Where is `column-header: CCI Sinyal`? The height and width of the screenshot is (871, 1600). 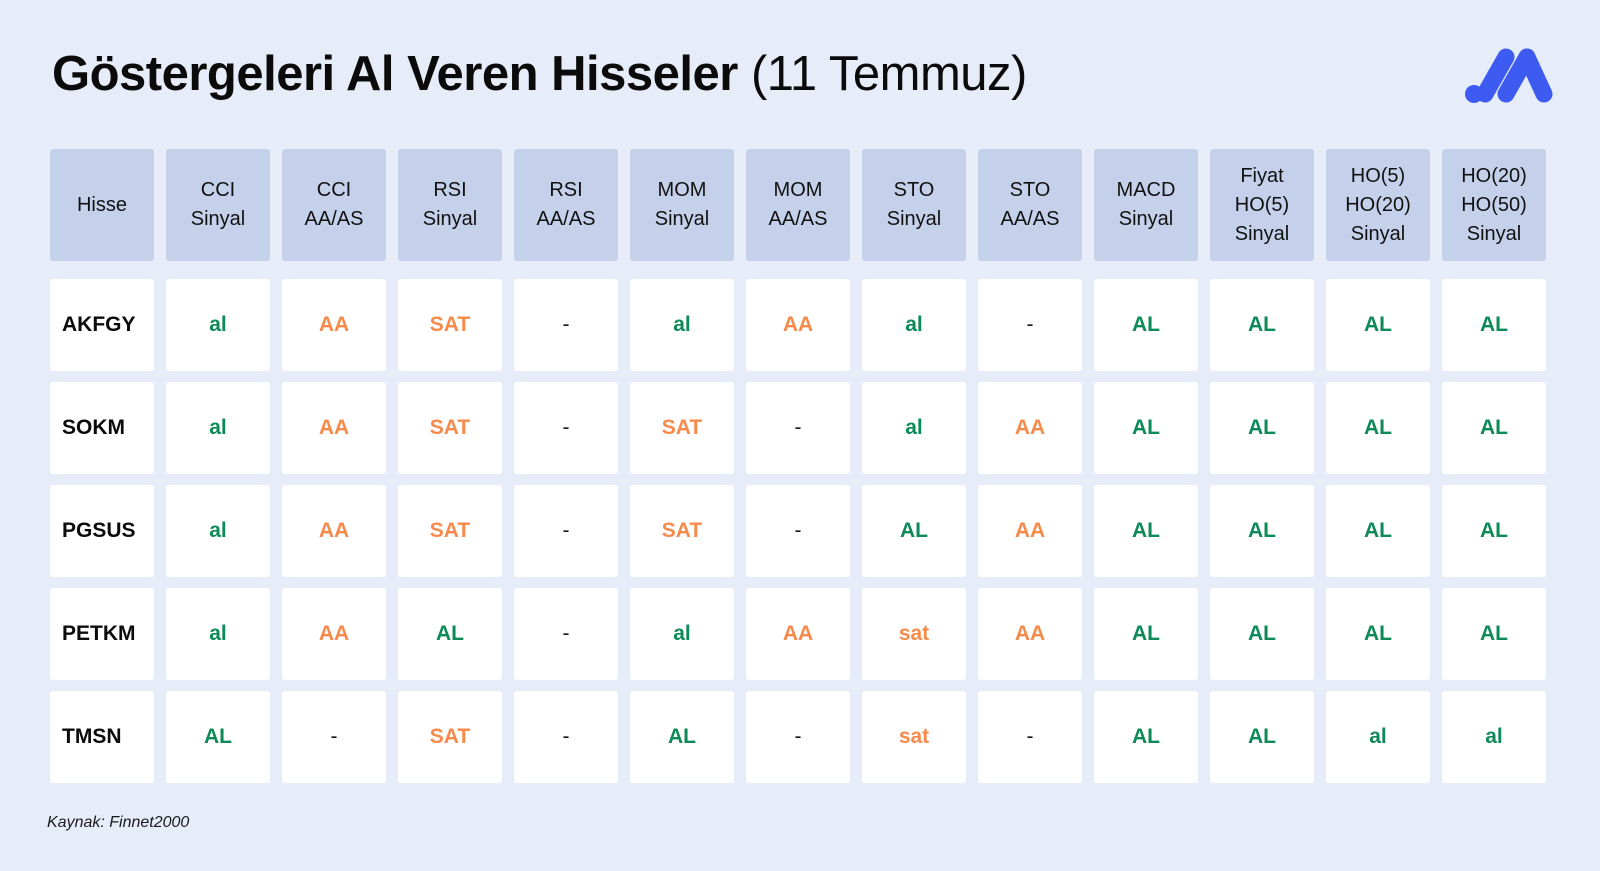 column-header: CCI Sinyal is located at coordinates (218, 205).